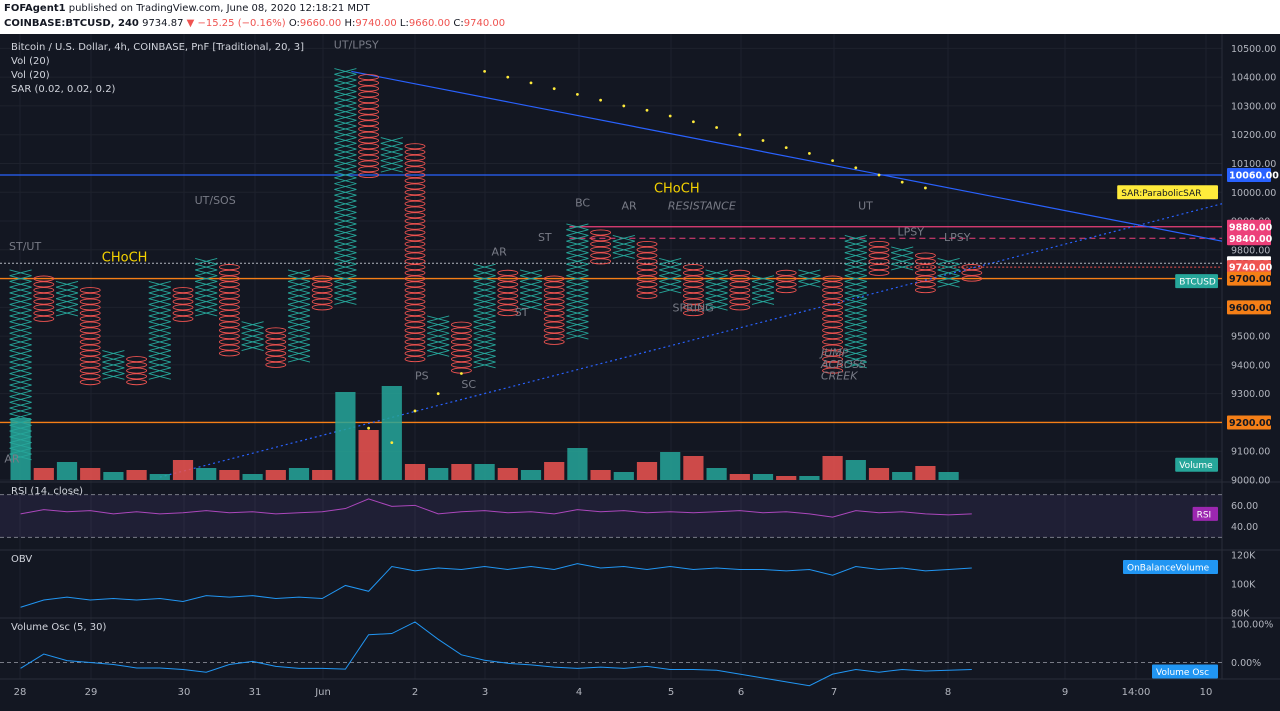 This screenshot has height=711, width=1280. I want to click on low-value: 9660.00, so click(429, 23).